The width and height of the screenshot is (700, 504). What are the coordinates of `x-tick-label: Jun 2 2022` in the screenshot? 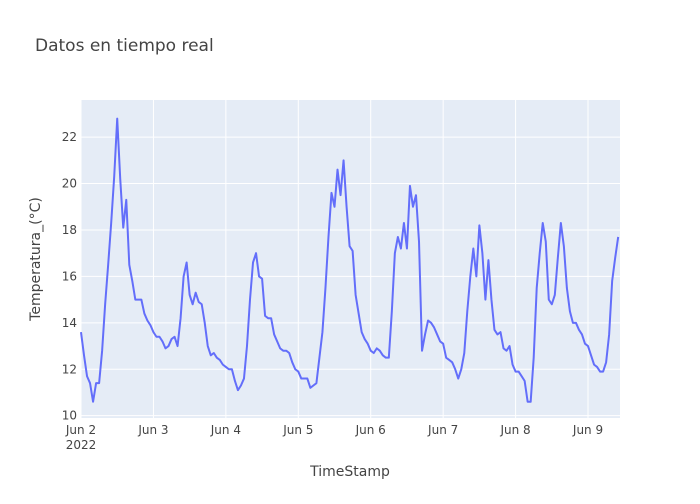 It's located at (80, 437).